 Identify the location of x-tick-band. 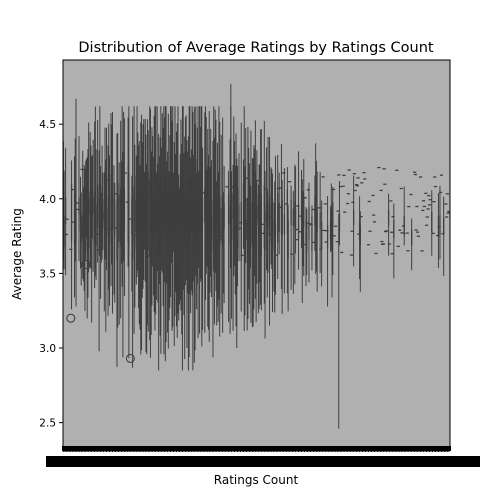
(256, 448).